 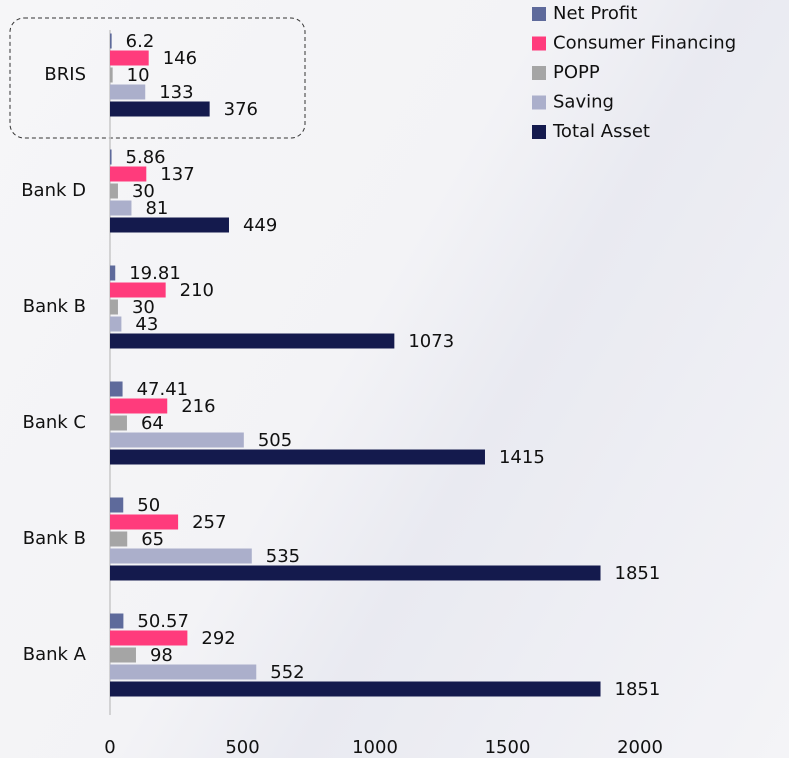 I want to click on value-label: 47.41, so click(x=163, y=389).